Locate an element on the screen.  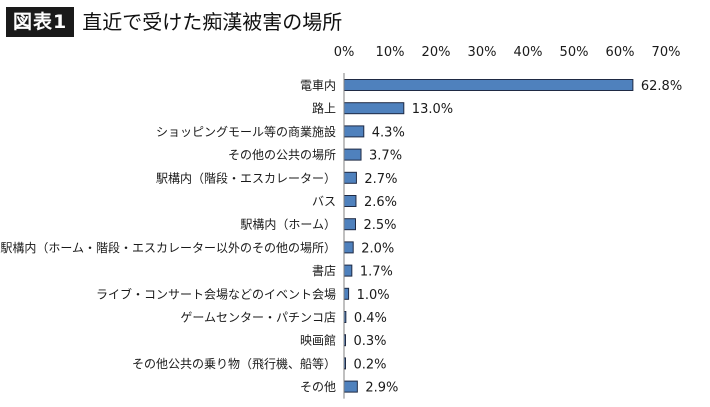
chart-header: 図表1 直近で受けた痴漢被害の場所 is located at coordinates (174, 22).